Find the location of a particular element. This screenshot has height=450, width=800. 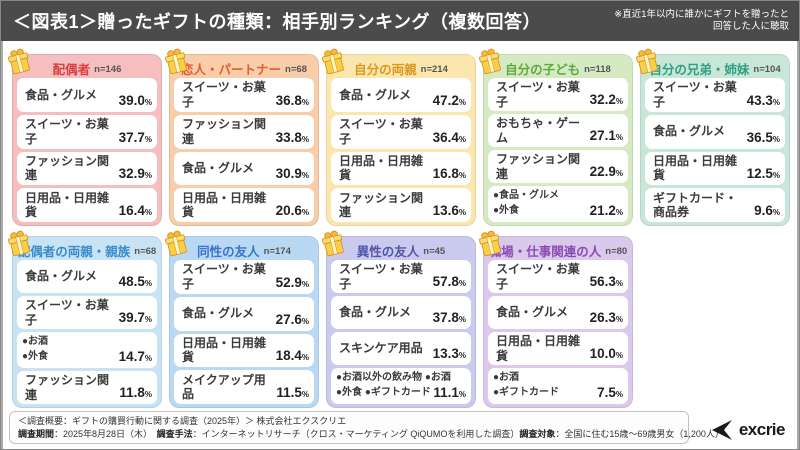

rank-item: 日用品・日用雑貨 16.4% is located at coordinates (87, 205).